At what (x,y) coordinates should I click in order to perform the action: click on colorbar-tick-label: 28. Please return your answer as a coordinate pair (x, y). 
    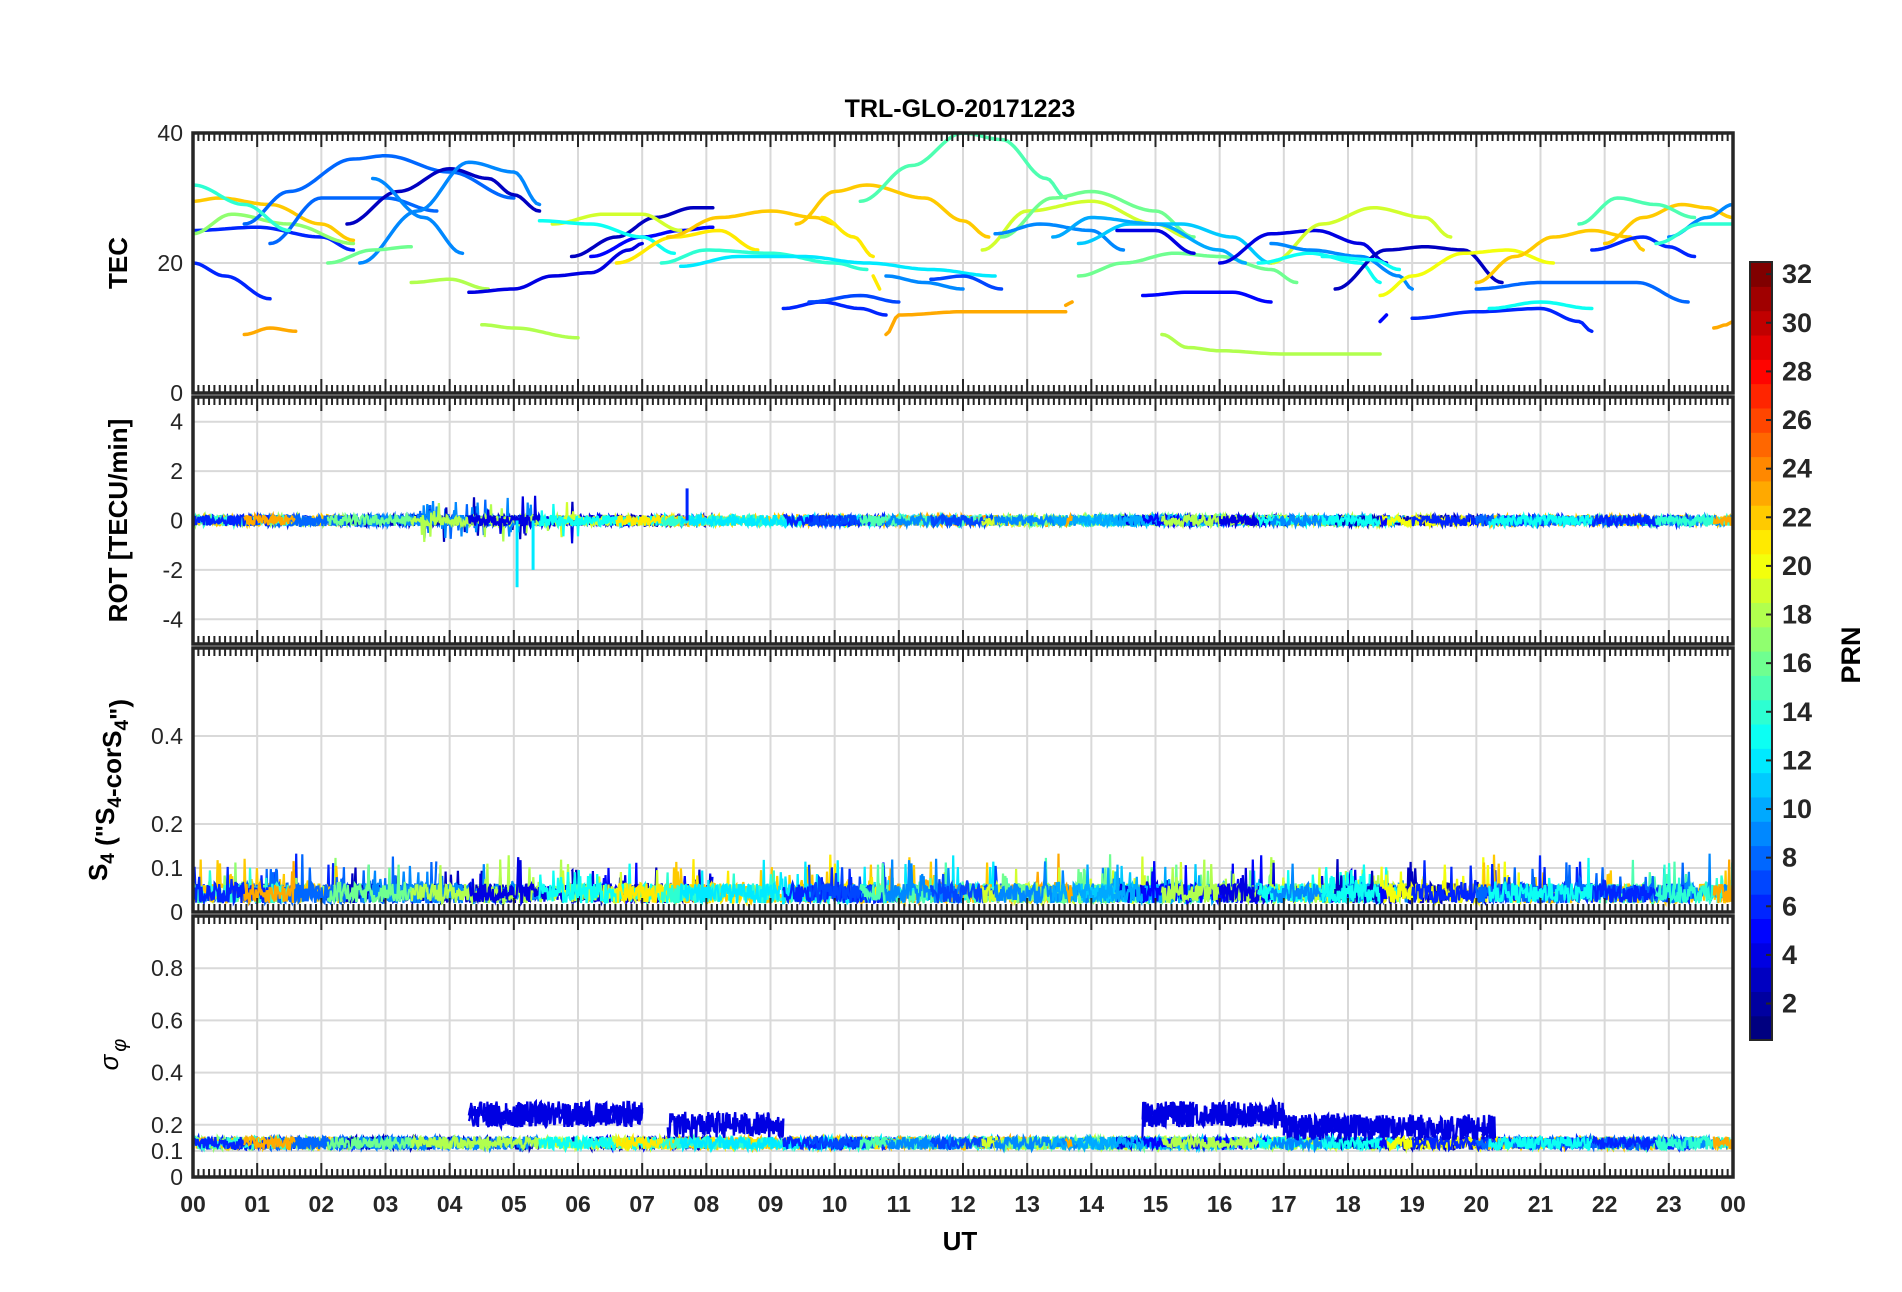
    Looking at the image, I should click on (1797, 371).